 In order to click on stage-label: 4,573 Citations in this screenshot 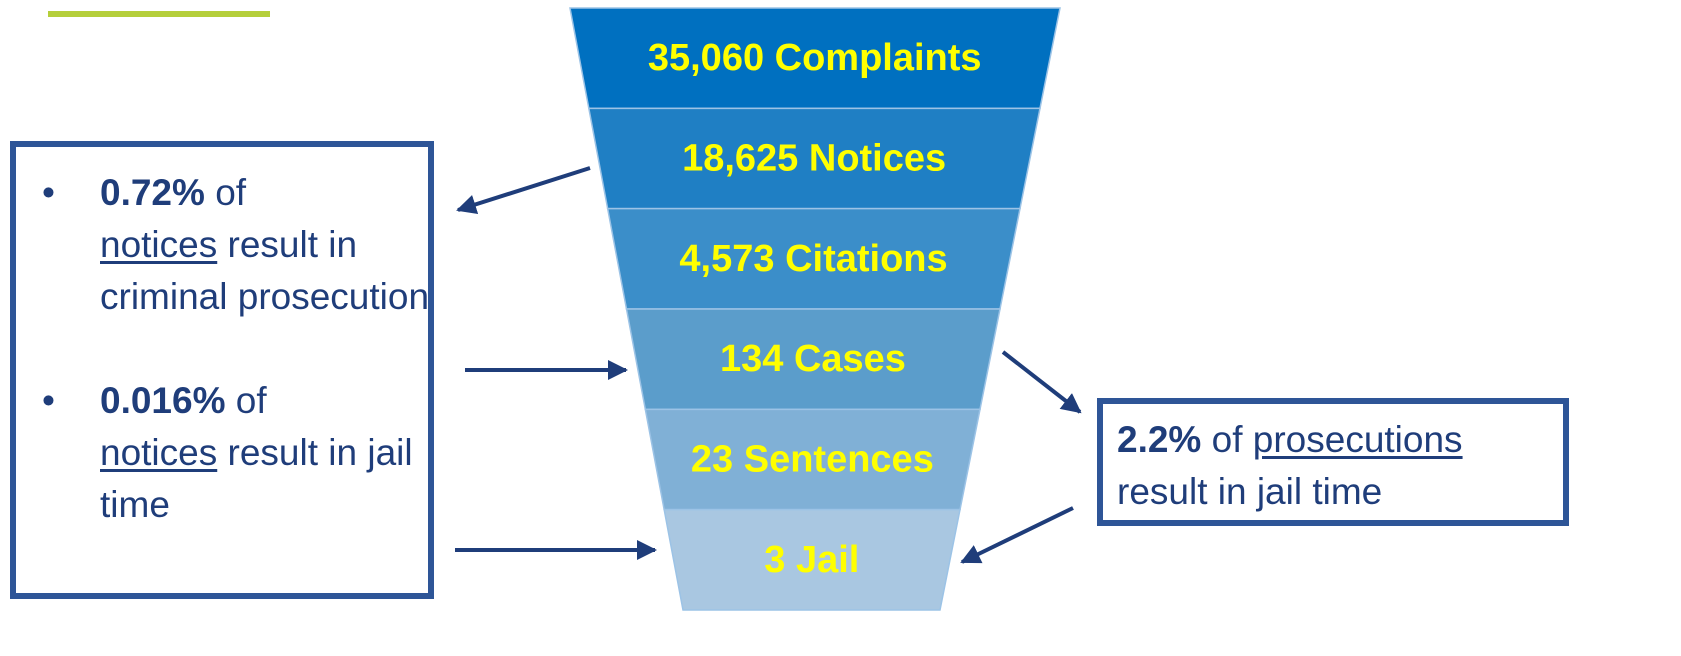, I will do `click(813, 259)`.